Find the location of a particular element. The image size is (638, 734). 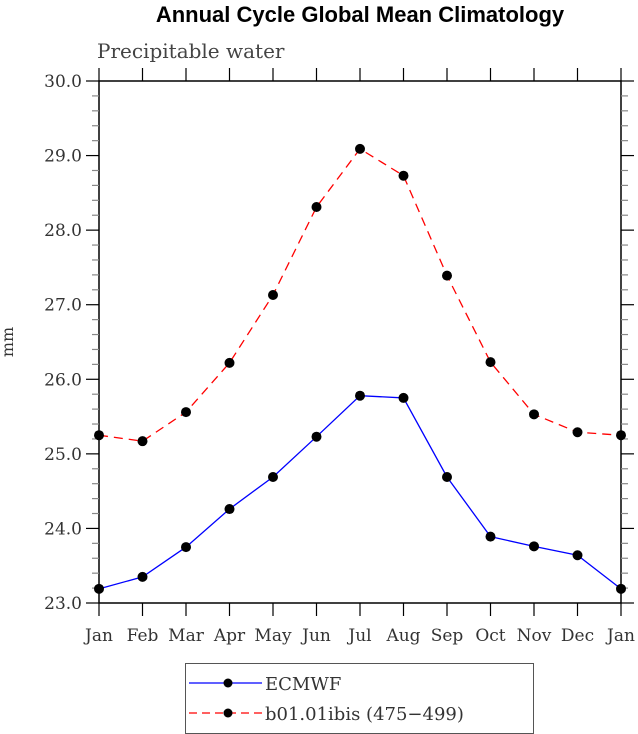

y-tick-label: 27.0 is located at coordinates (63, 306).